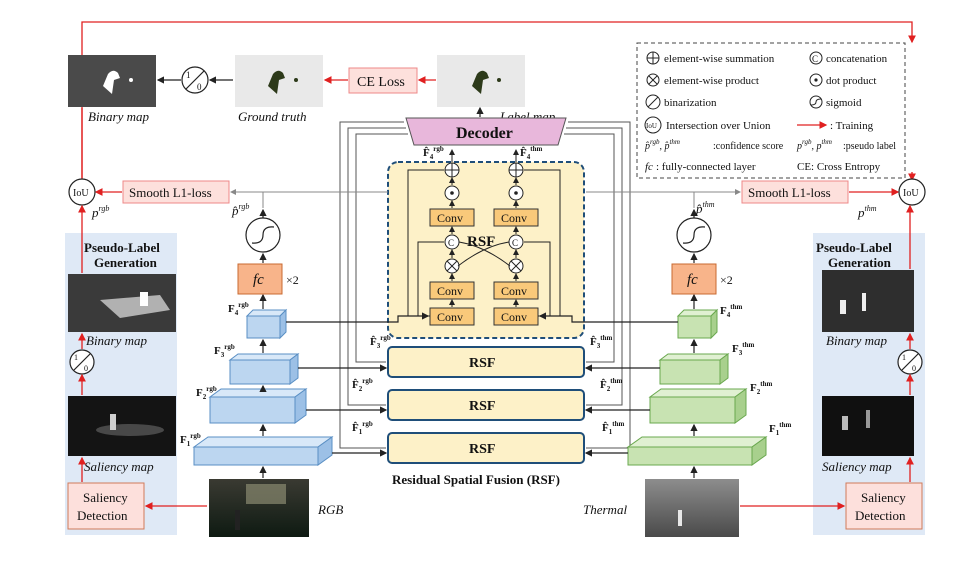  What do you see at coordinates (867, 212) in the screenshot?
I see `svg-text: pthm` at bounding box center [867, 212].